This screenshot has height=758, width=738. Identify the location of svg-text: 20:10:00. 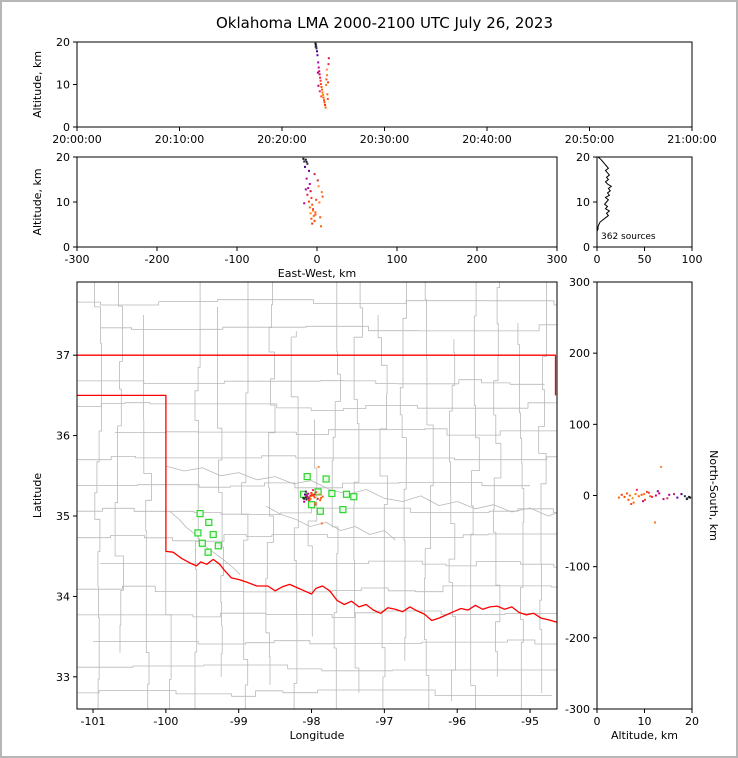
(179, 139).